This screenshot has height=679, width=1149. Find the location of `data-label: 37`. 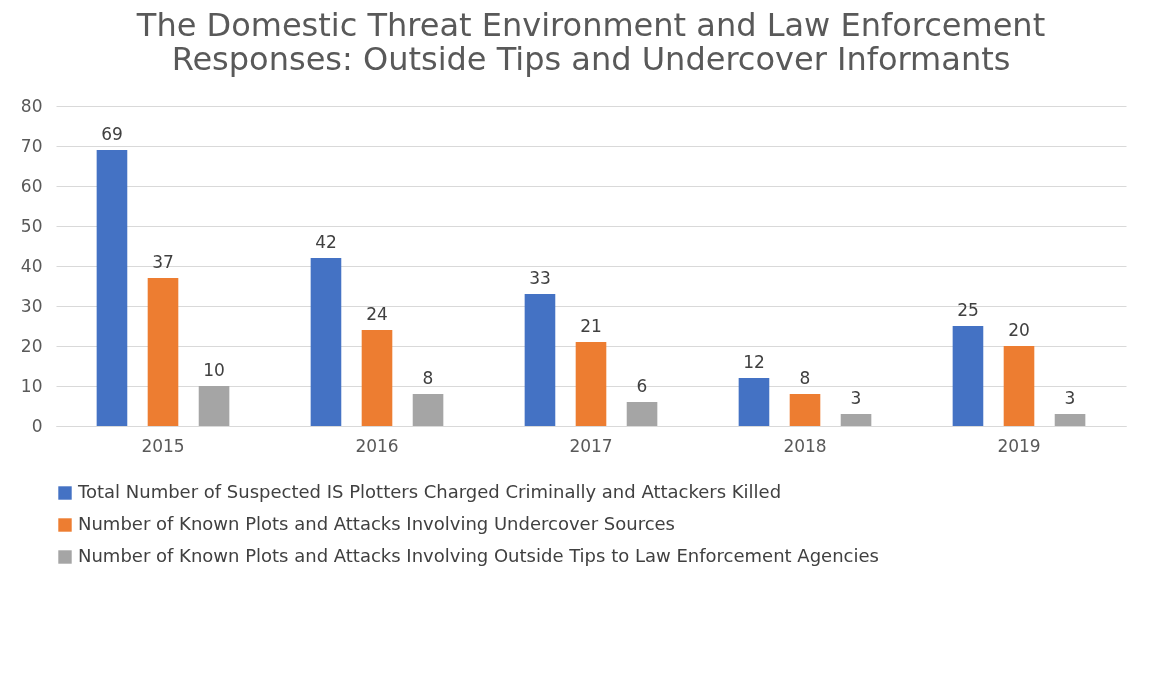

data-label: 37 is located at coordinates (163, 262).